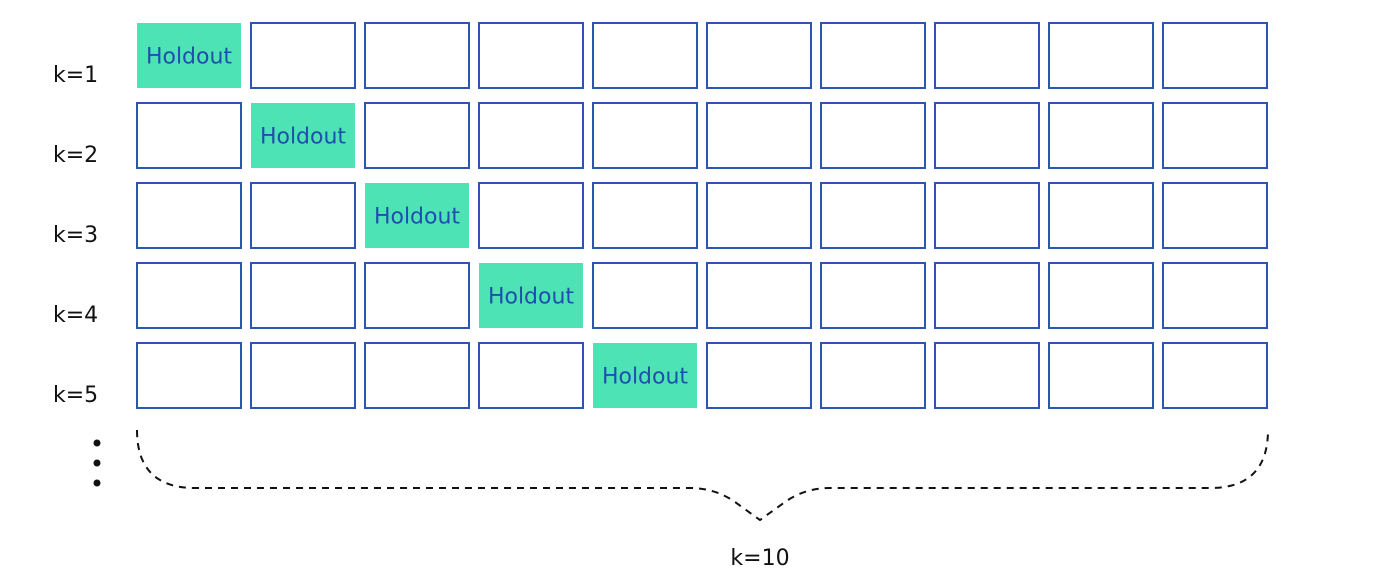  I want to click on fold-row: k=4 Holdout, so click(660, 295).